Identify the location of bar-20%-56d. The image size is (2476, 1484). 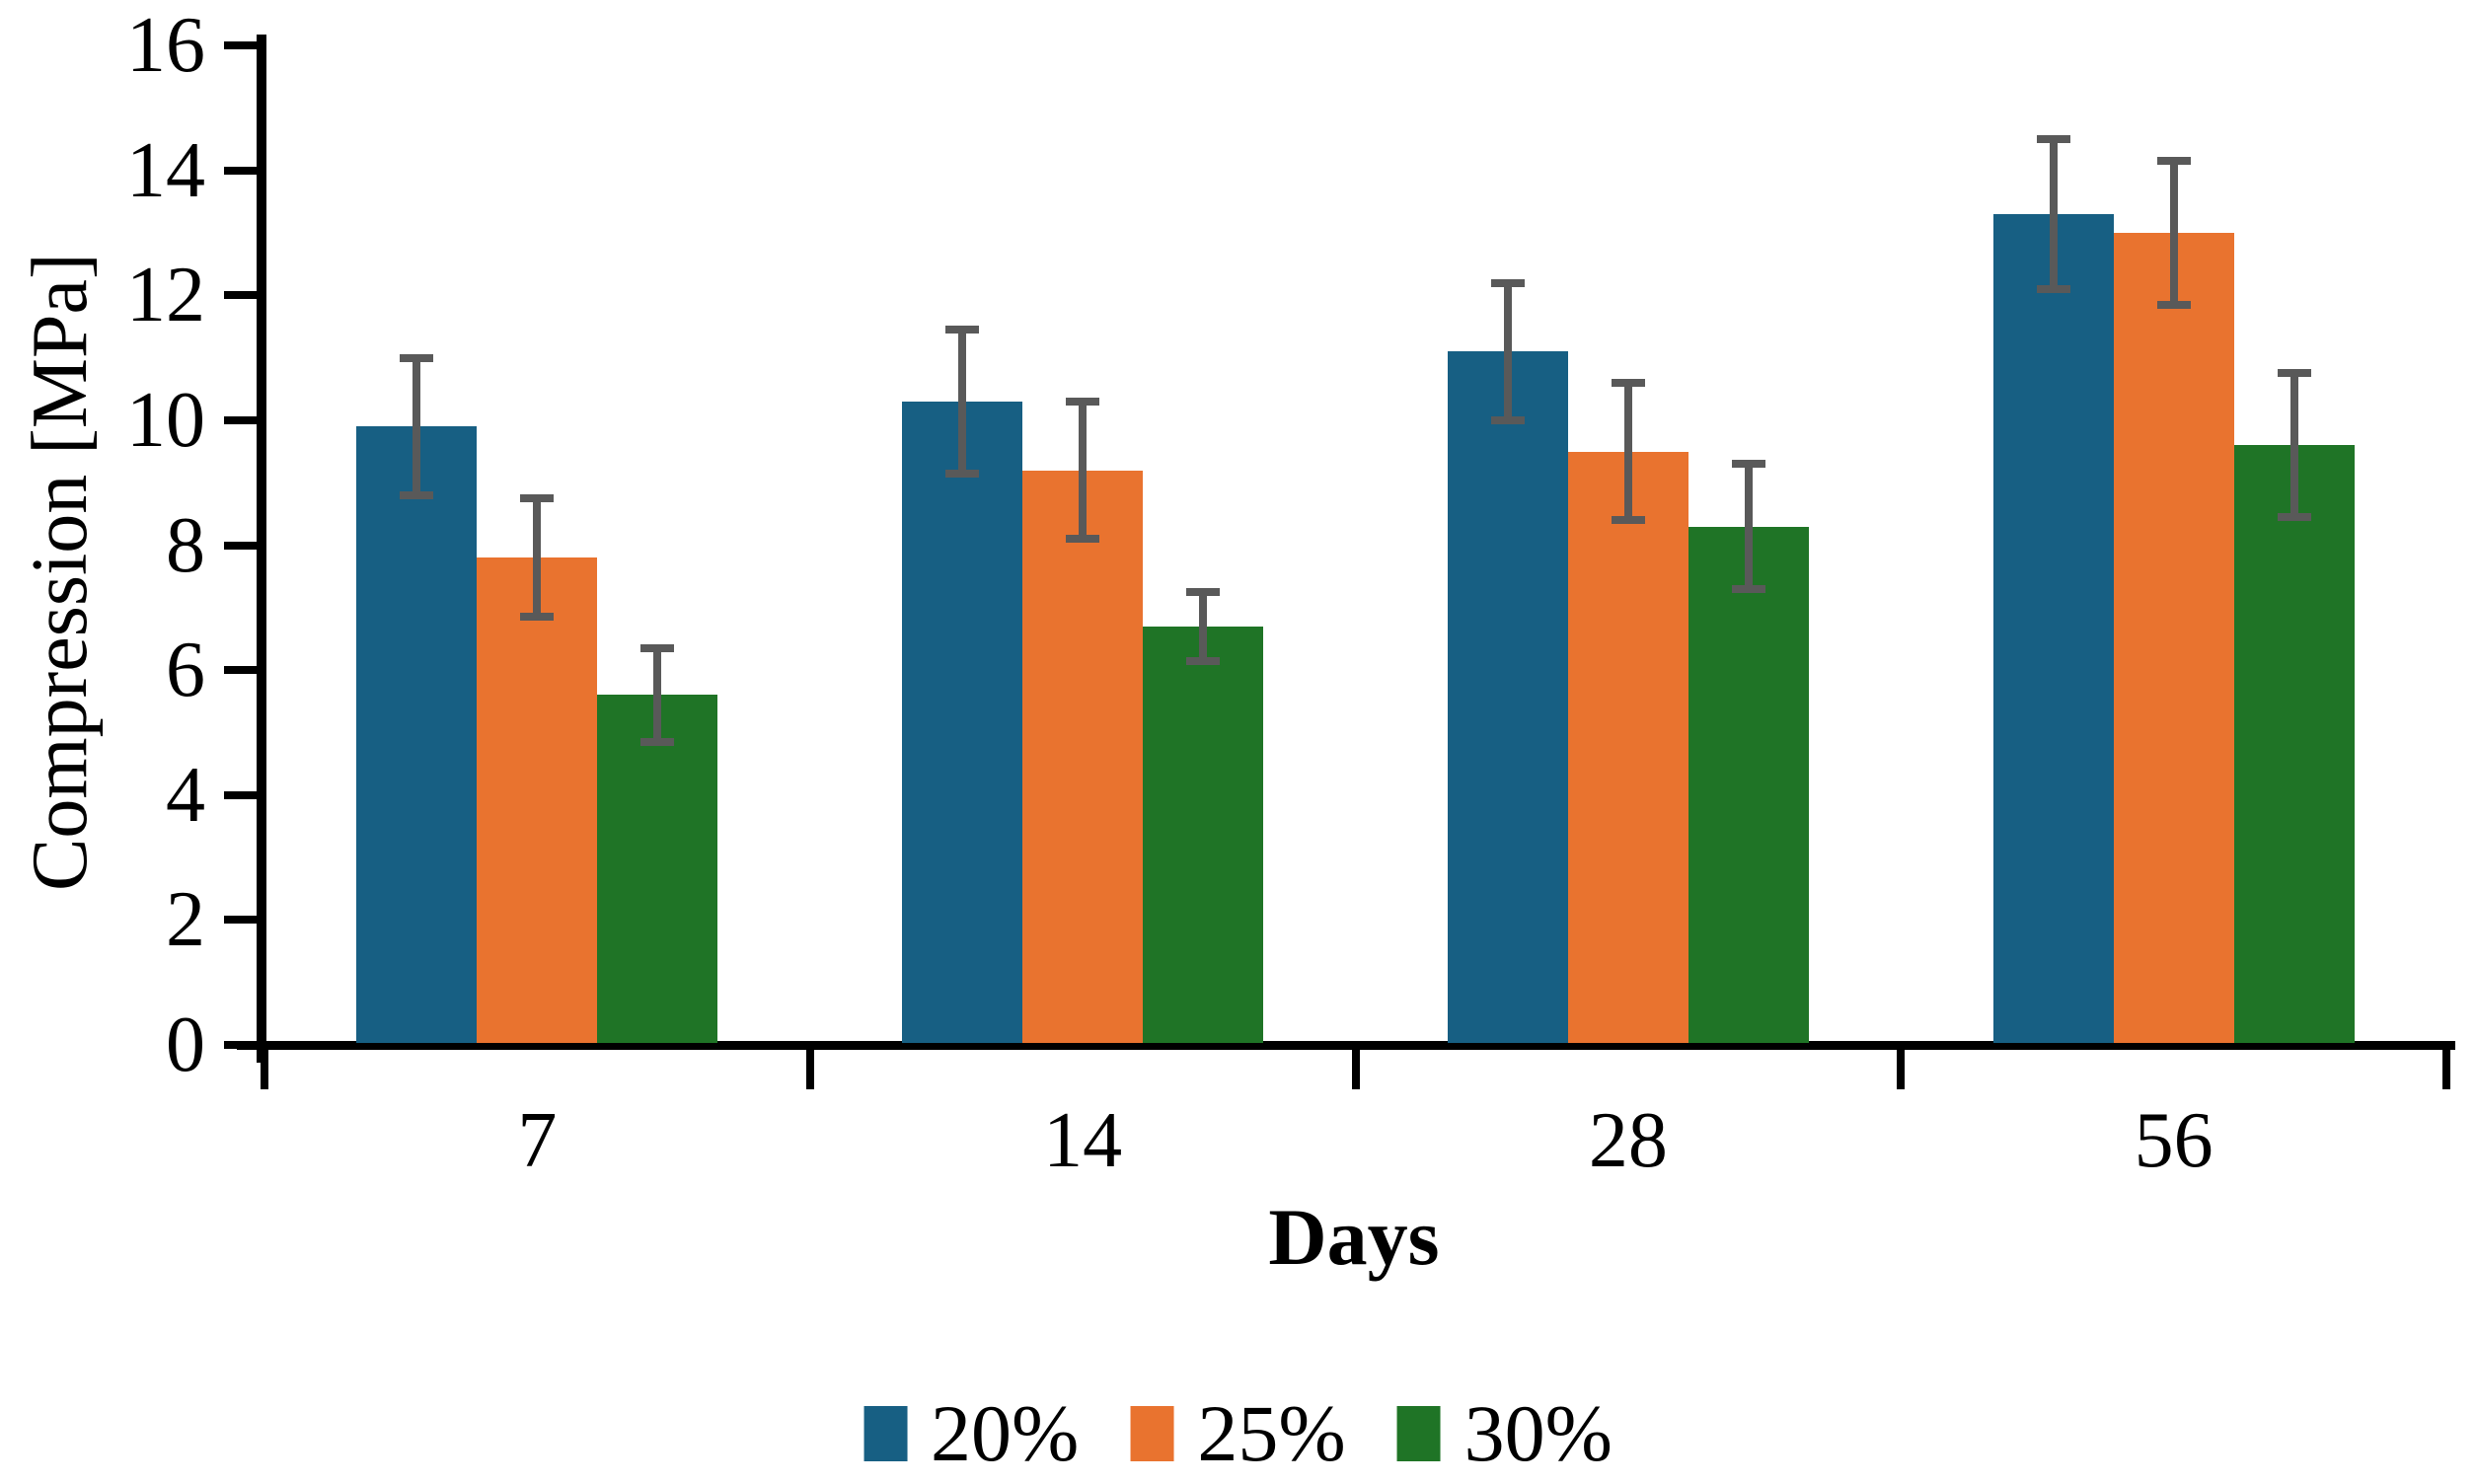
(2053, 628).